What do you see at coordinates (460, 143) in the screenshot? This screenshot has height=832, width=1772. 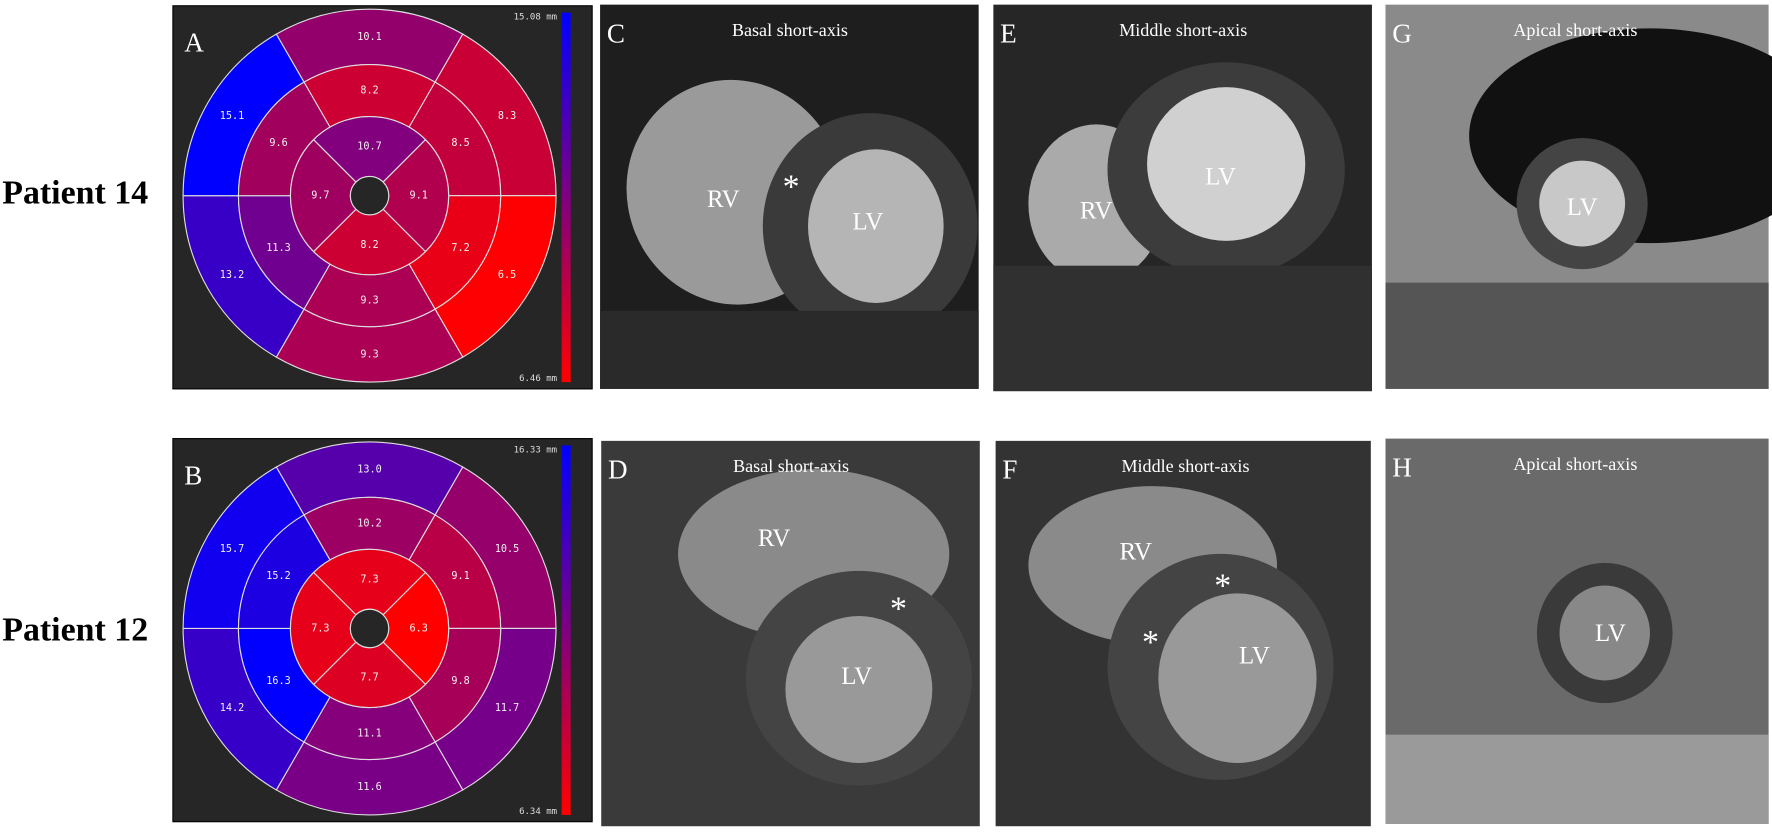 I see `segment-value: 8.5` at bounding box center [460, 143].